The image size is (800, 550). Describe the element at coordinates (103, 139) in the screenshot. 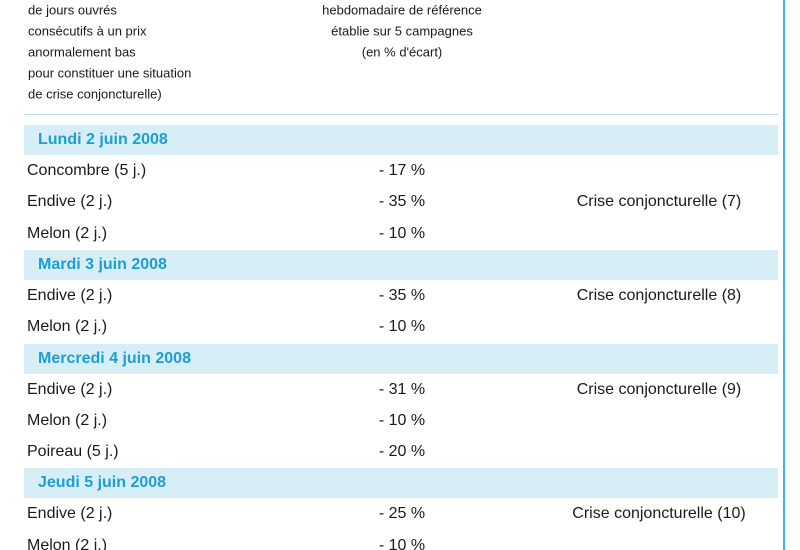

I see `section-date: Lundi 2 juin 2008` at that location.